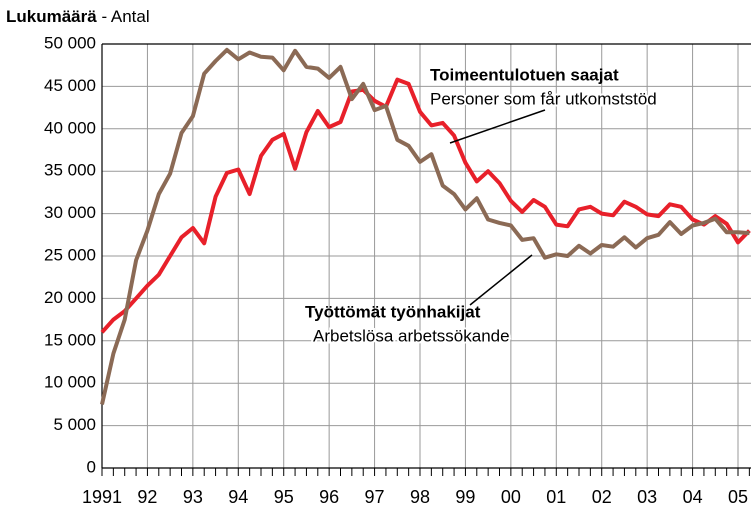 This screenshot has height=513, width=751. I want to click on y-tick-label: 45 000, so click(70, 85).